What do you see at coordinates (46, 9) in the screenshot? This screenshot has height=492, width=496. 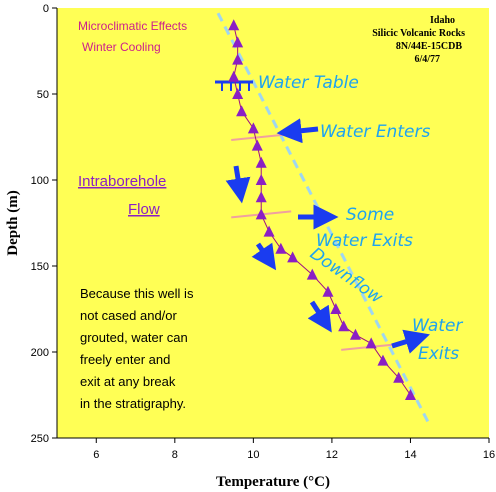 I see `y-tick-label: 0` at bounding box center [46, 9].